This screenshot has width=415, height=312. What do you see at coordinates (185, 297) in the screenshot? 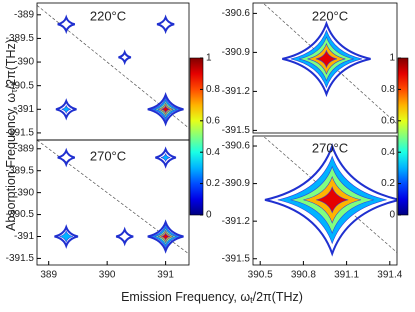
I see `label-text: Emission Frequency, ω` at bounding box center [185, 297].